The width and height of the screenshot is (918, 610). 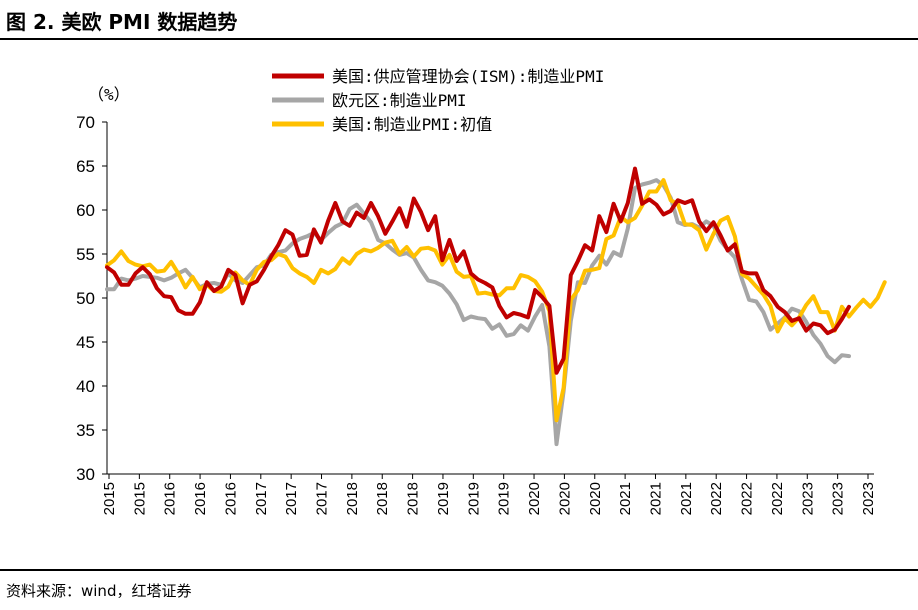 I want to click on top-rule, so click(x=459, y=39).